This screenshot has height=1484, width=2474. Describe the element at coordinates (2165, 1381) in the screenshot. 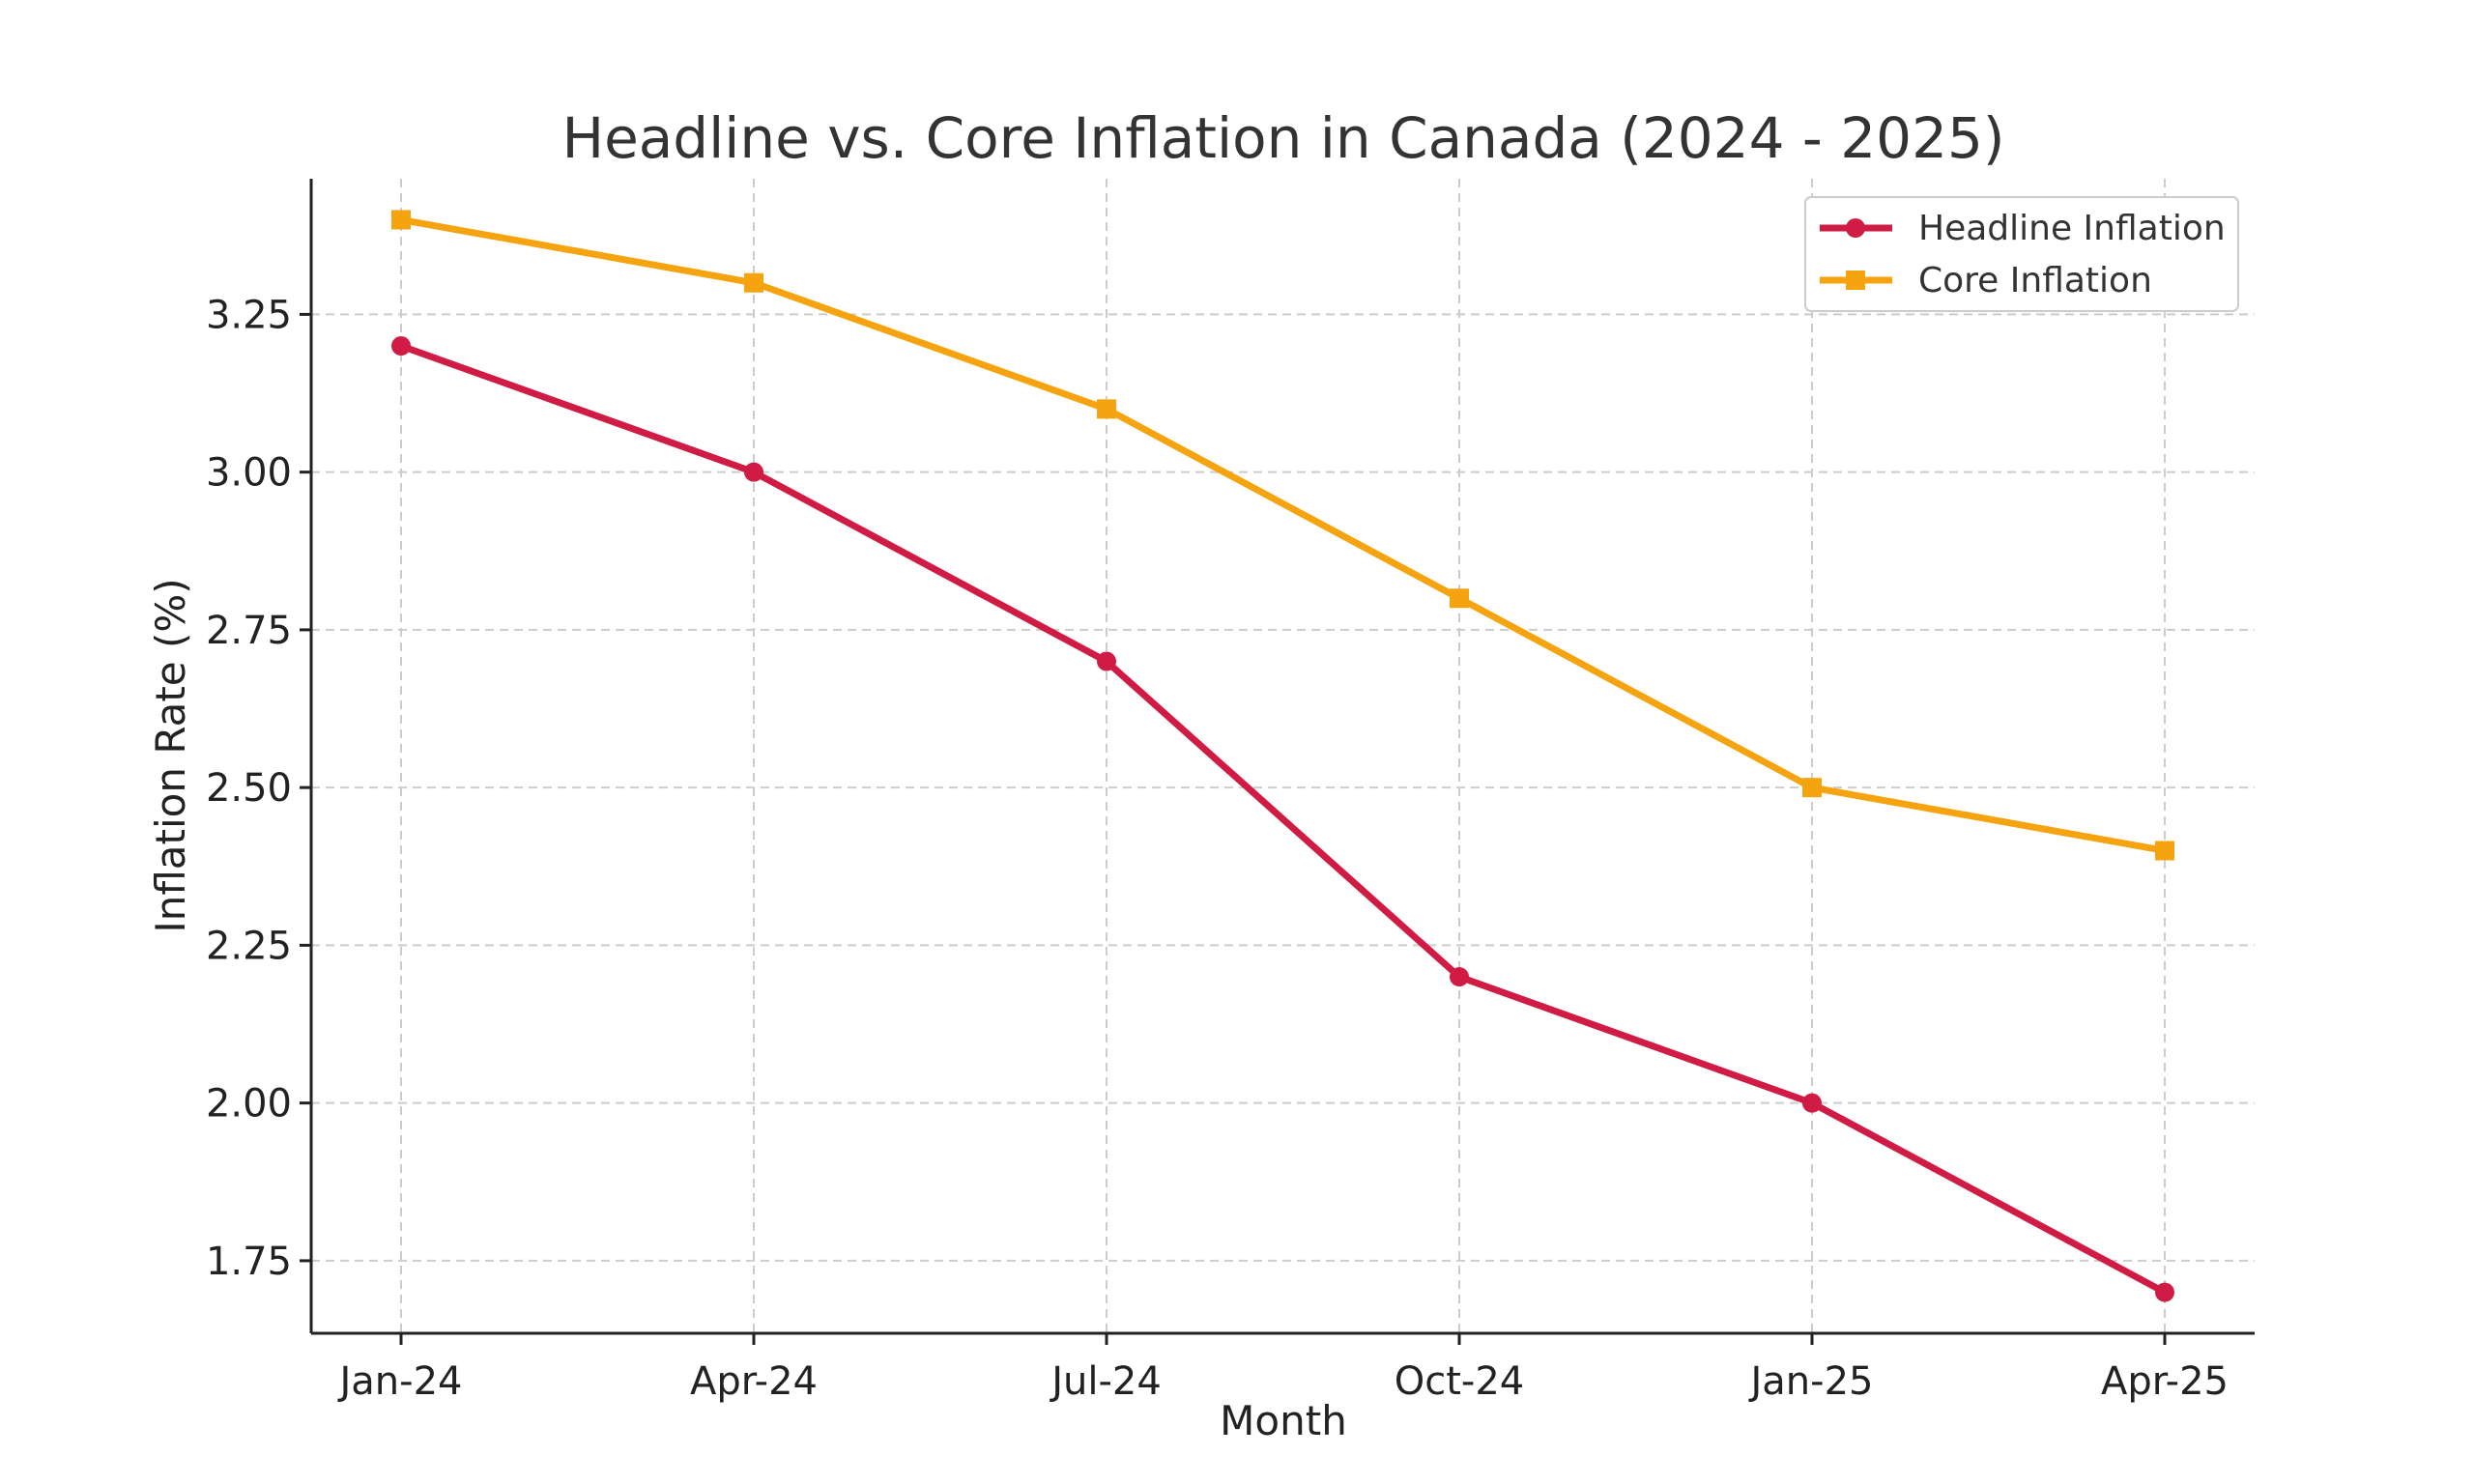

I see `x-tick-label: Apr-25` at that location.